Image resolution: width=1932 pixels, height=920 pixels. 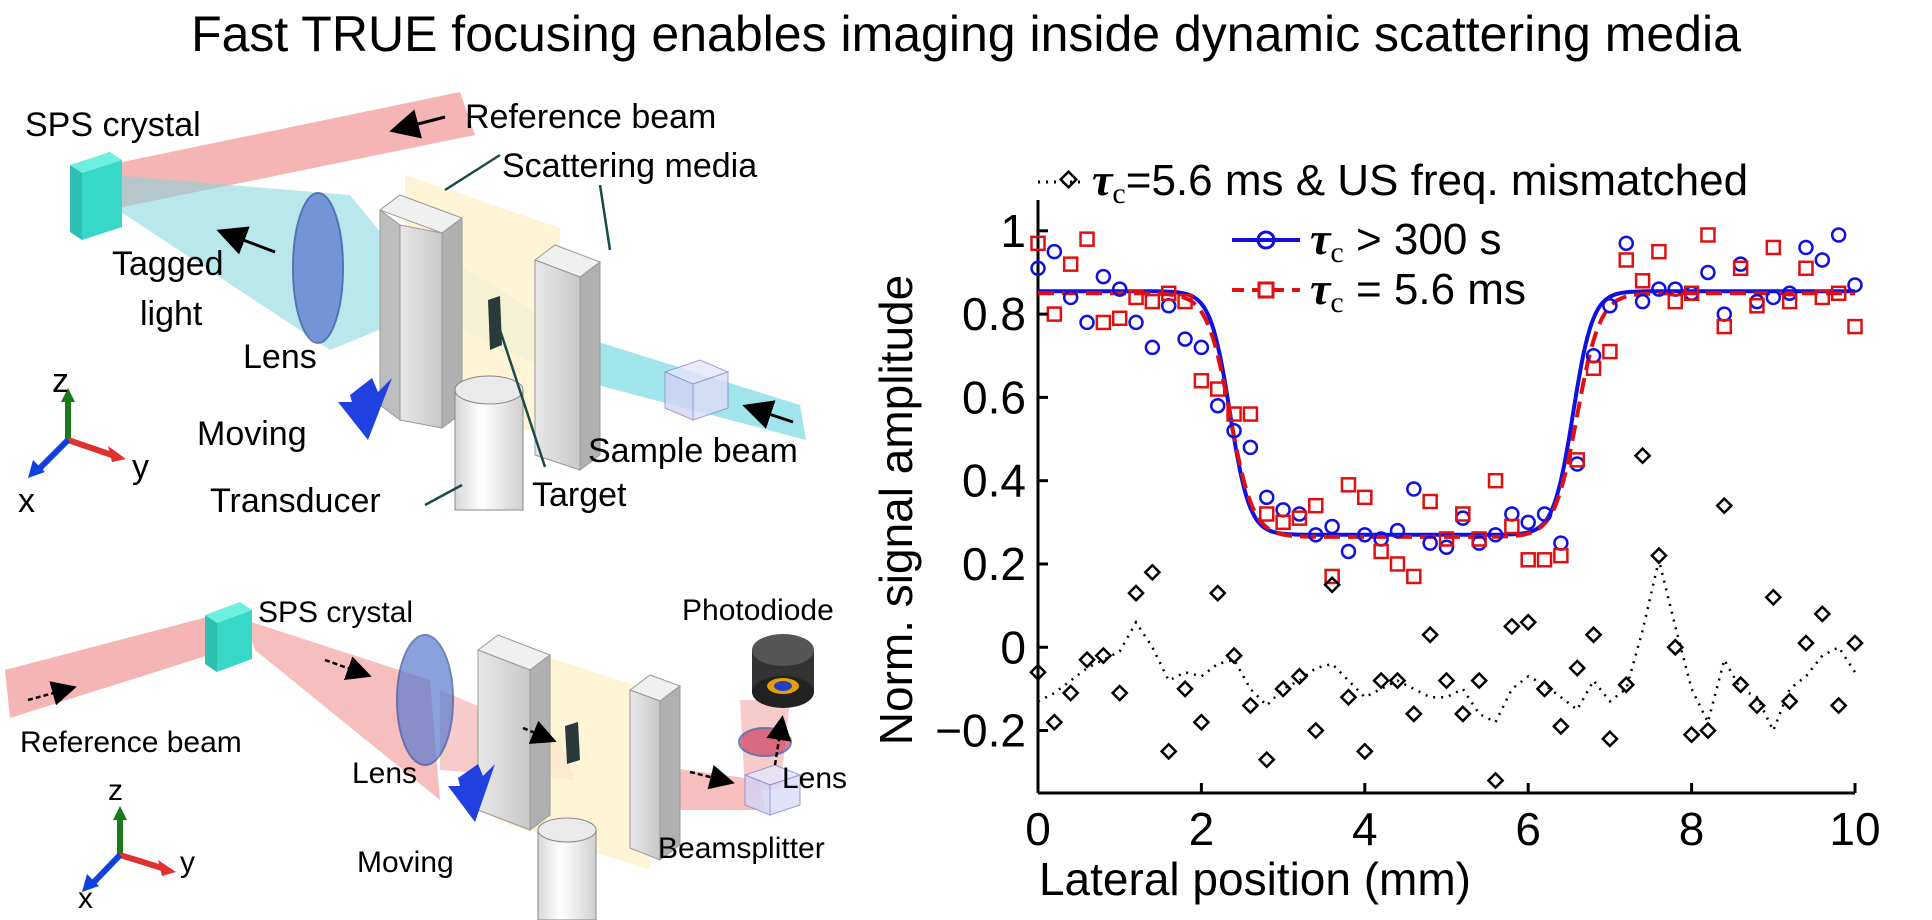 I want to click on bottom-transducer, so click(x=567, y=868).